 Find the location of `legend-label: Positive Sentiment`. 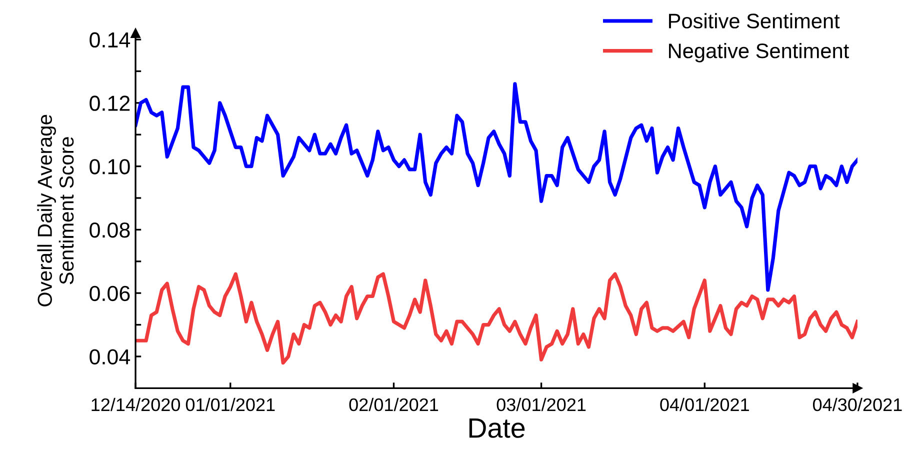

legend-label: Positive Sentiment is located at coordinates (754, 20).